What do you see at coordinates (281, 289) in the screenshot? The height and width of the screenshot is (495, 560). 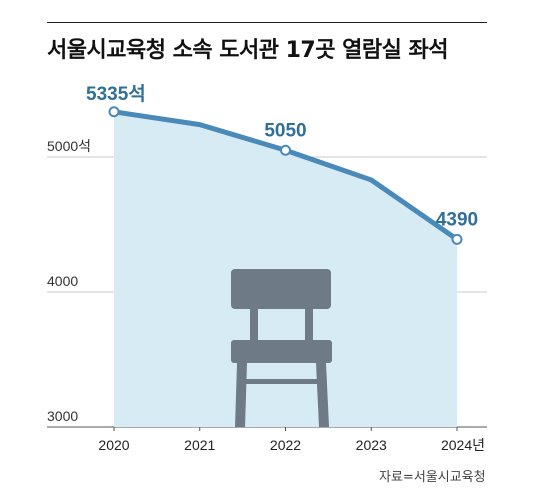 I see `chair-backrest` at bounding box center [281, 289].